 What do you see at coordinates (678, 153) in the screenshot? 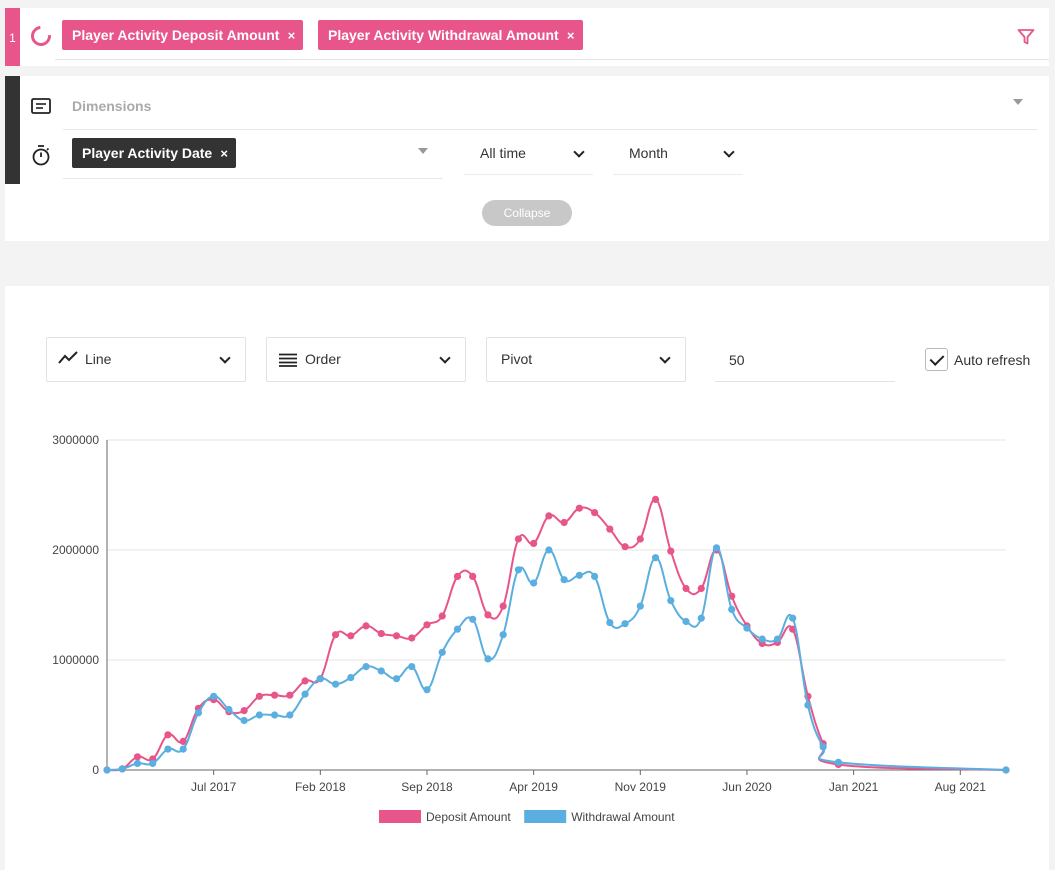
I see `granularity-select: Month` at bounding box center [678, 153].